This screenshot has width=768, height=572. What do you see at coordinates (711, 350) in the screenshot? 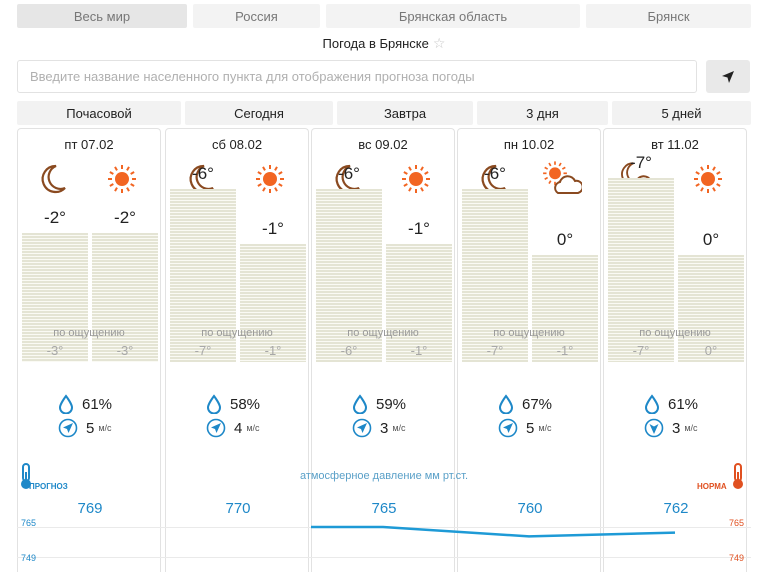
I see `day-feels-like: 0°` at bounding box center [711, 350].